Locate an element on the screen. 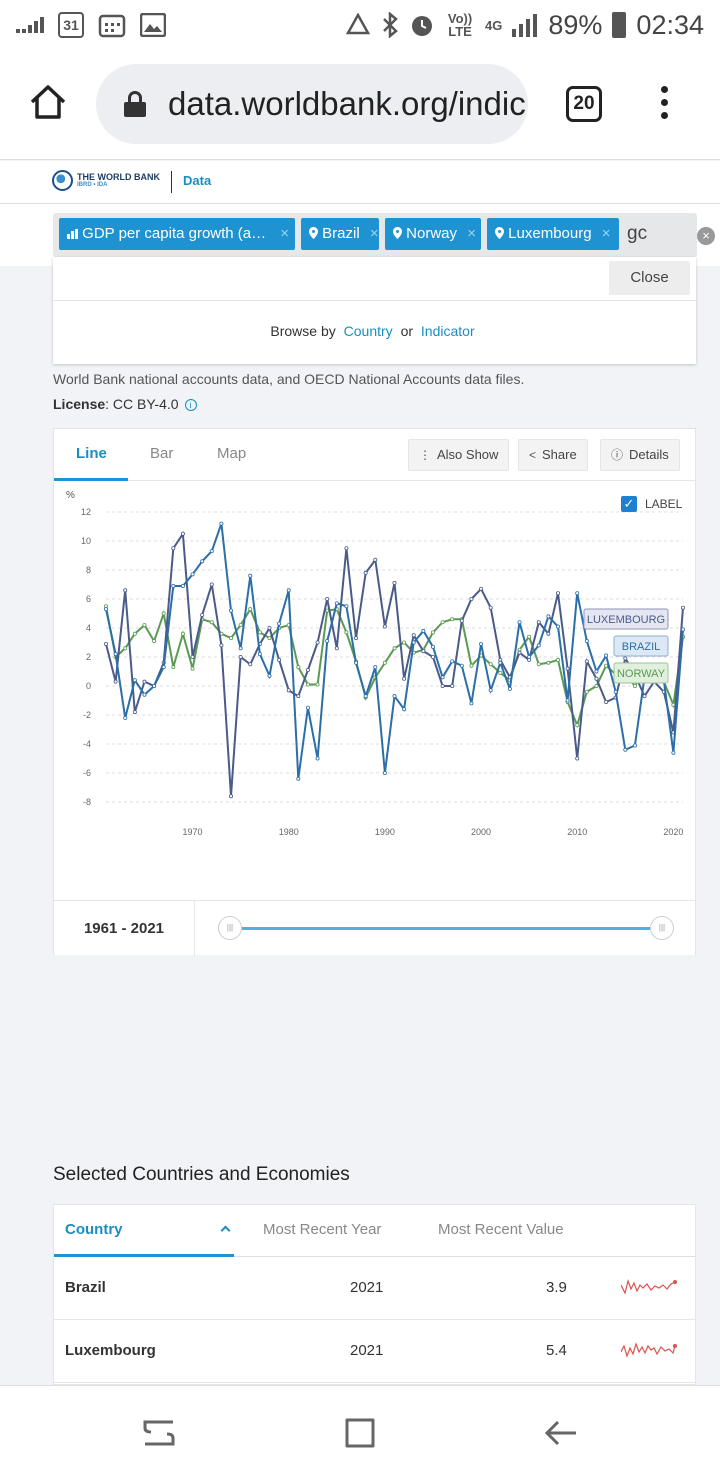 This screenshot has width=720, height=1480. browse-indicator-link: Indicator is located at coordinates (447, 331).